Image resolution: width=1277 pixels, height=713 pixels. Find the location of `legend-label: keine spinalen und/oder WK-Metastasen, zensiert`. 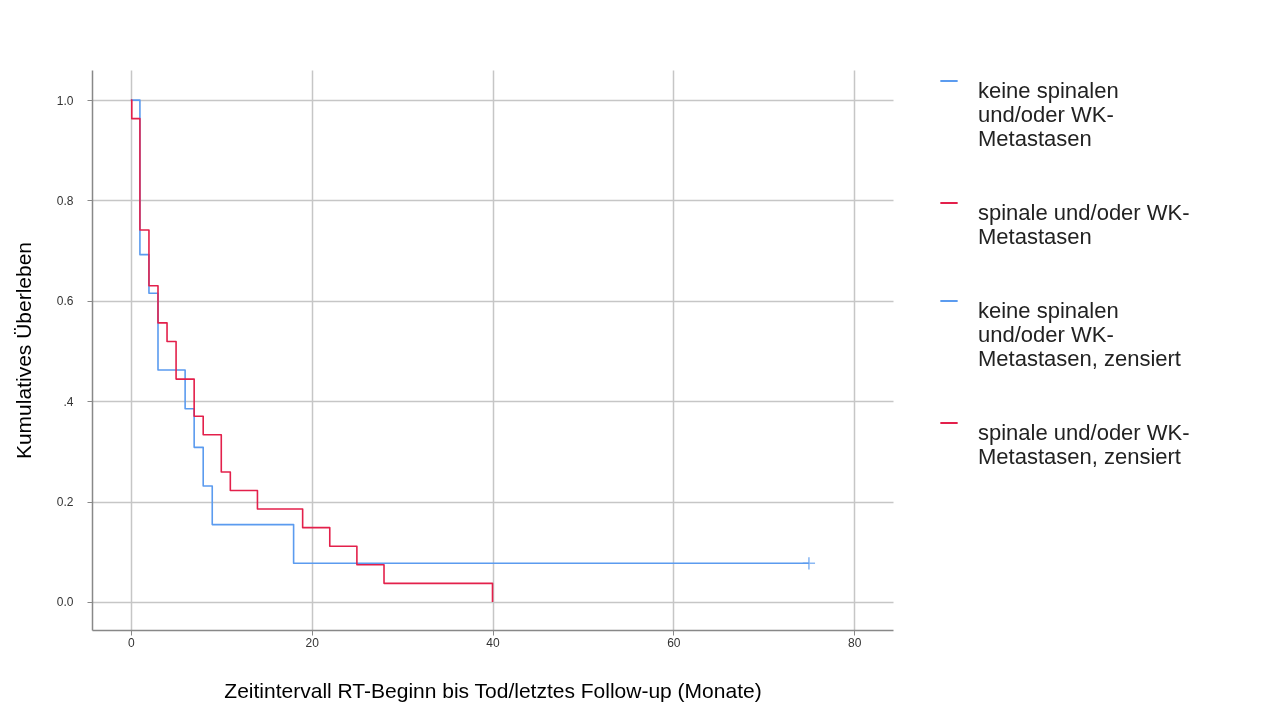

legend-label: keine spinalen und/oder WK-Metastasen, zensiert is located at coordinates (1079, 334).